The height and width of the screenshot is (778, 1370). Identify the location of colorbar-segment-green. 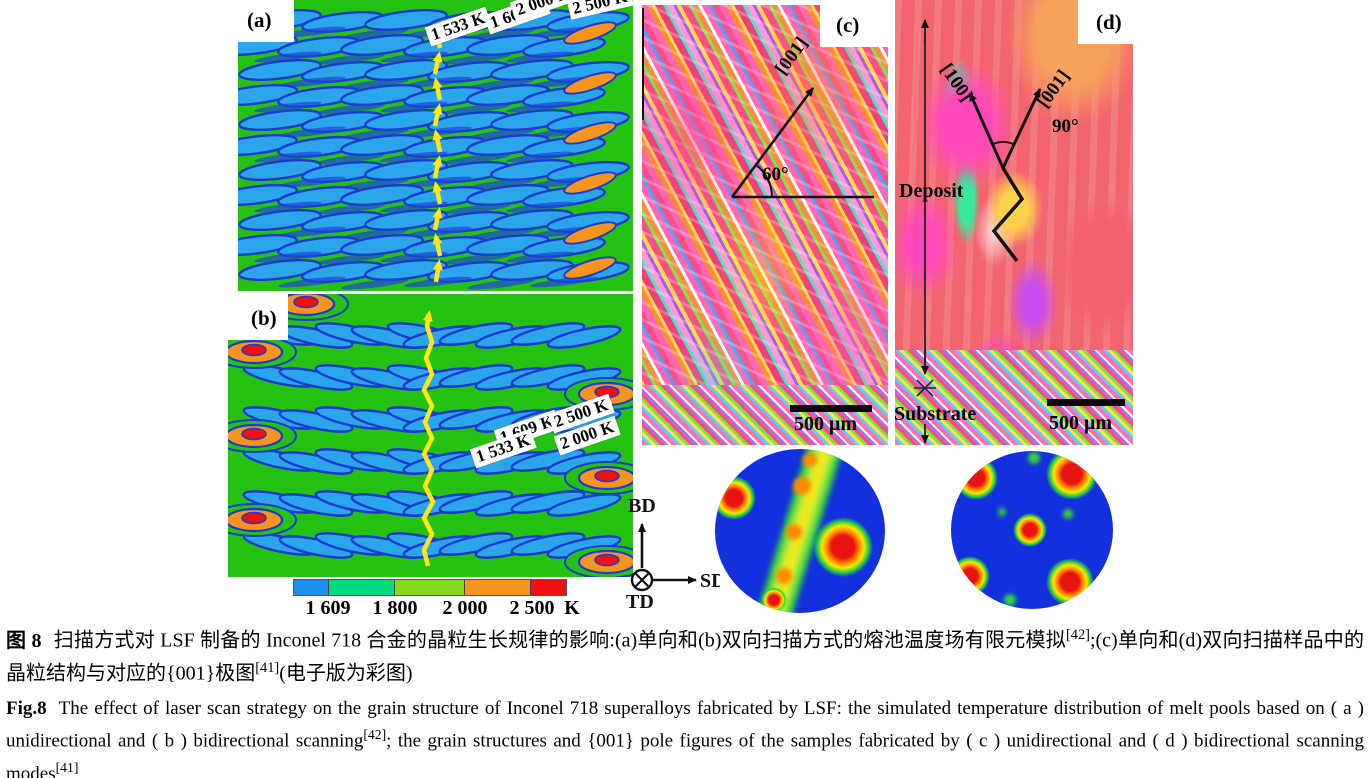
(362, 587).